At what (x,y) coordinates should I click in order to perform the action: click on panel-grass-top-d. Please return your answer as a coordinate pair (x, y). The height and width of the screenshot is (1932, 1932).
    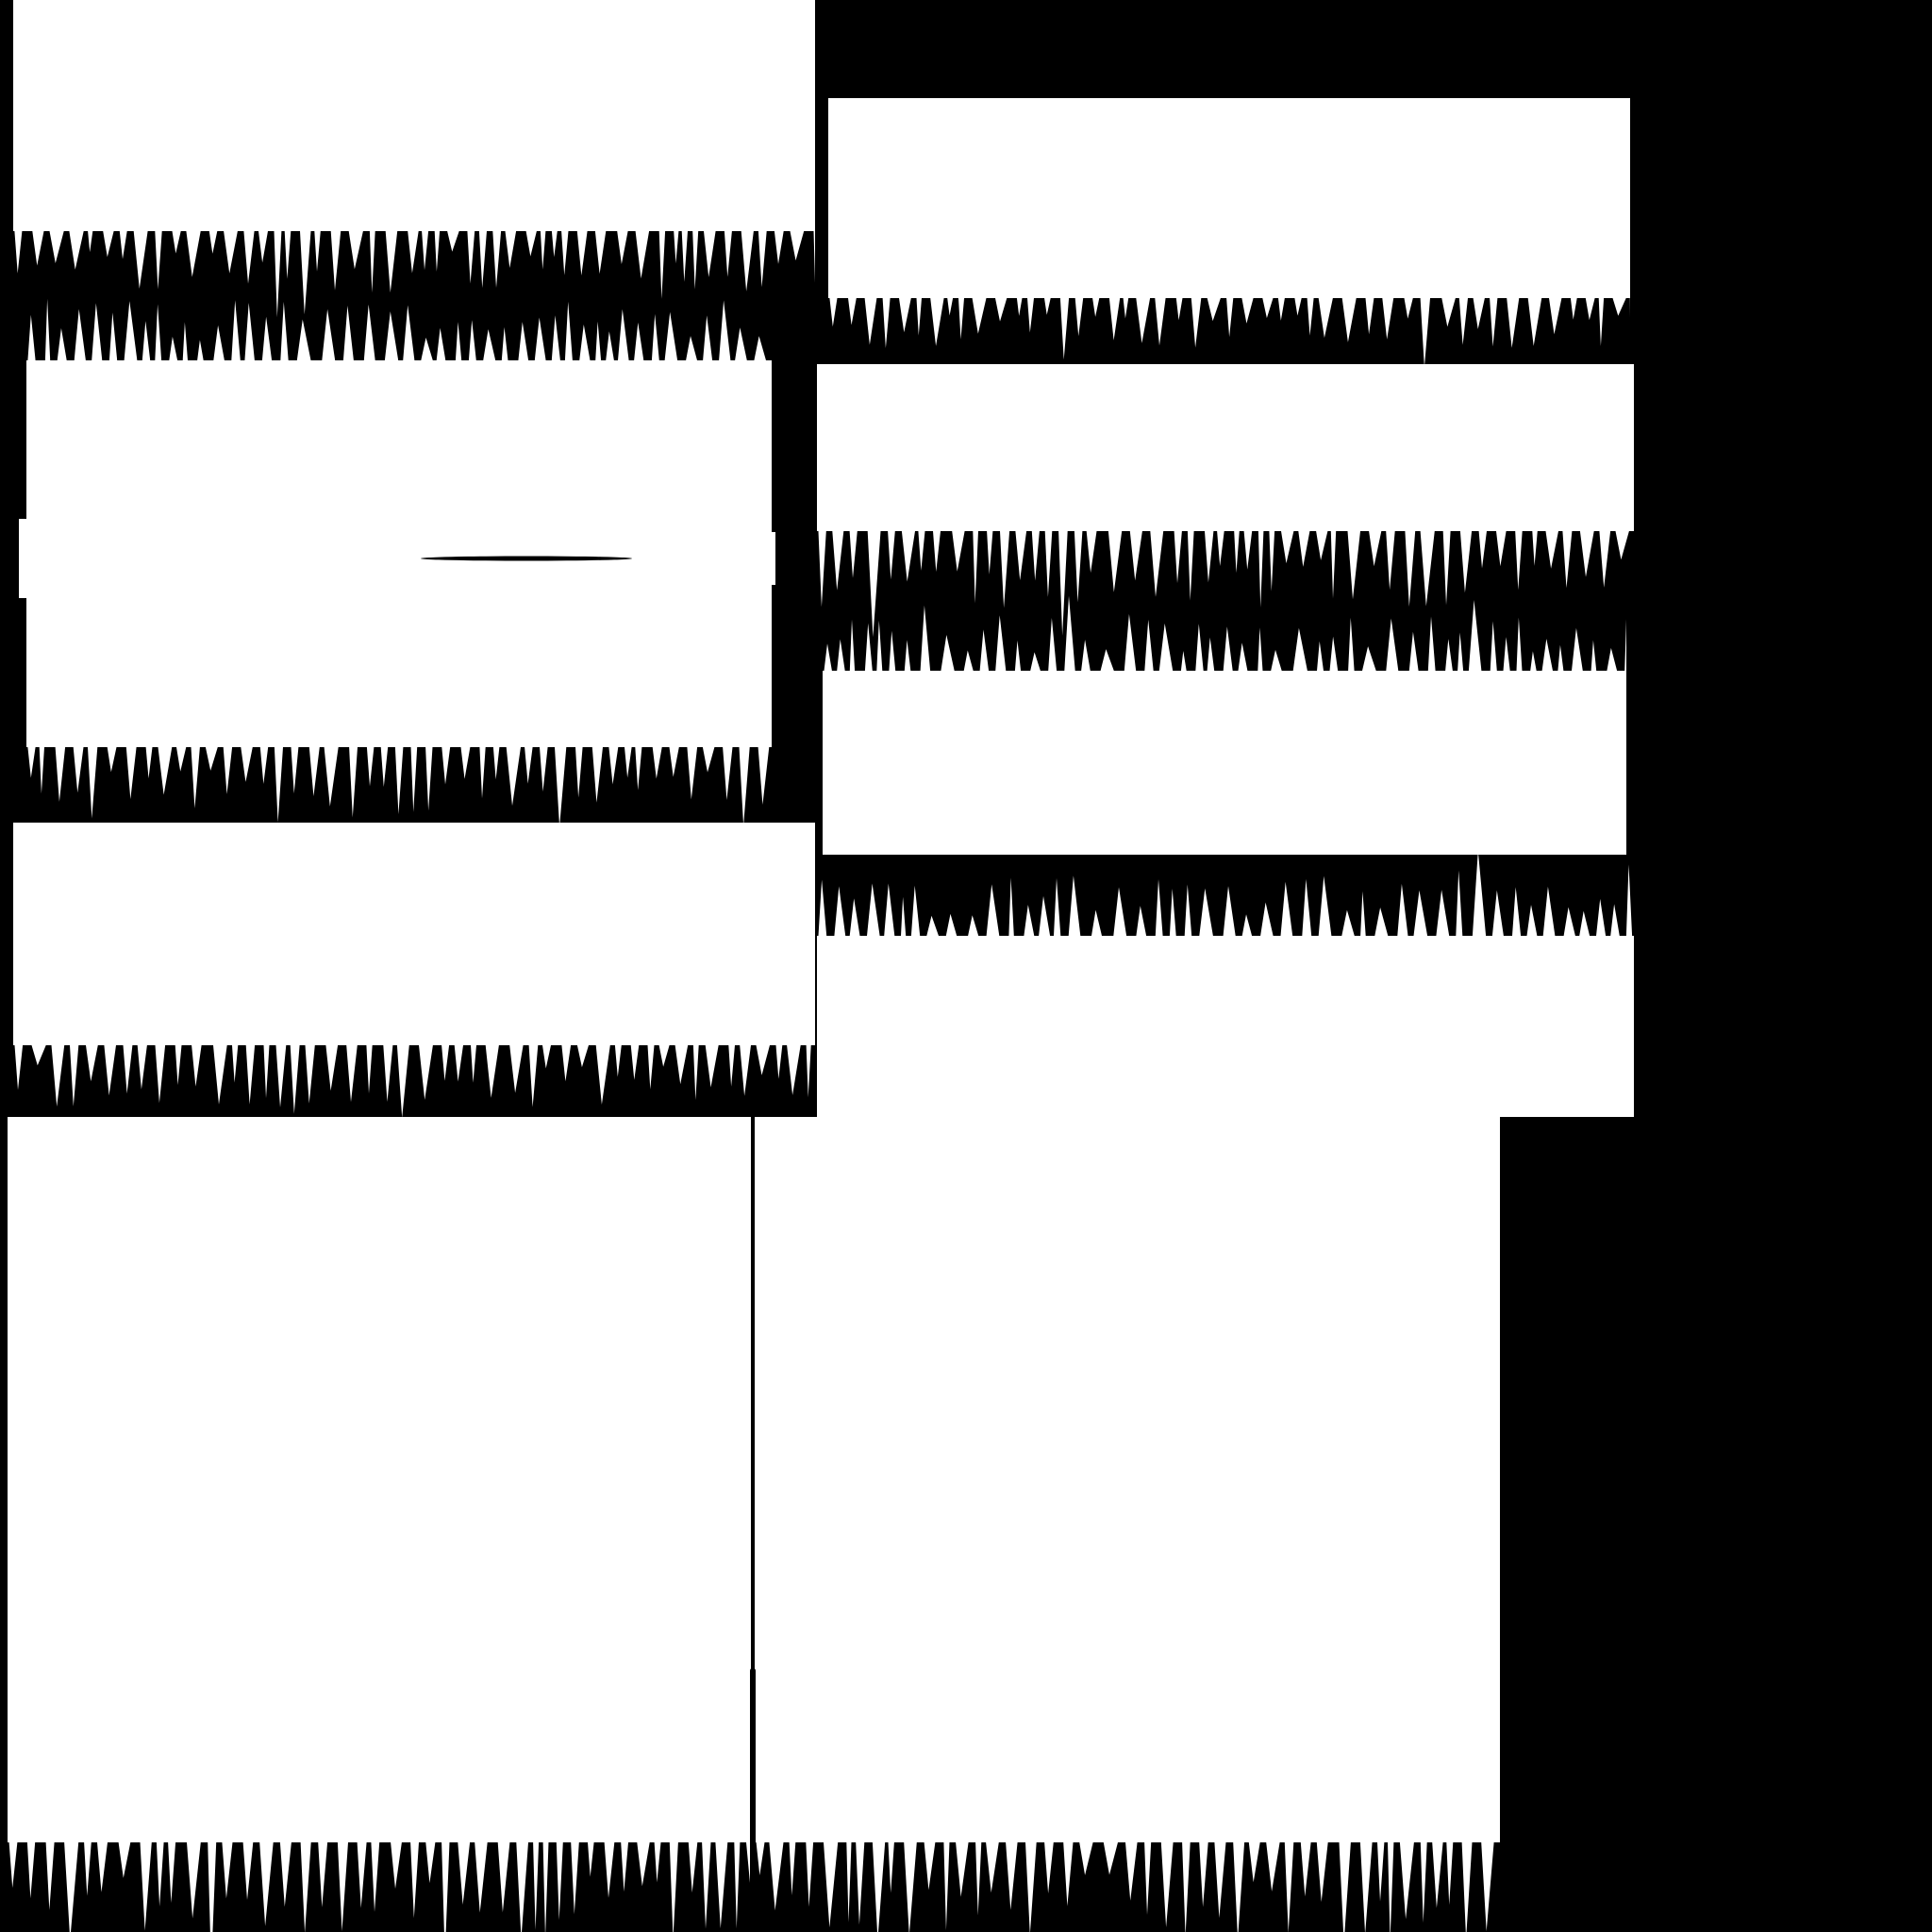
    Looking at the image, I should click on (1224, 725).